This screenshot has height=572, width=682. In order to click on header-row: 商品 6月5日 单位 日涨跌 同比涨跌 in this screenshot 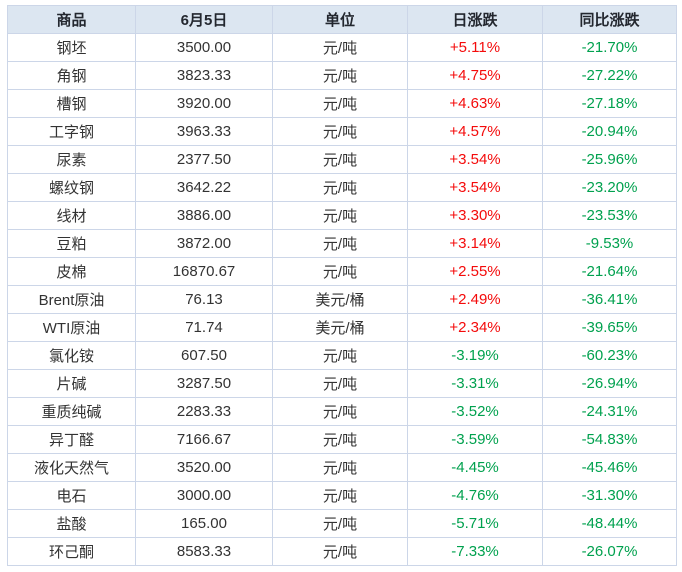, I will do `click(342, 19)`.